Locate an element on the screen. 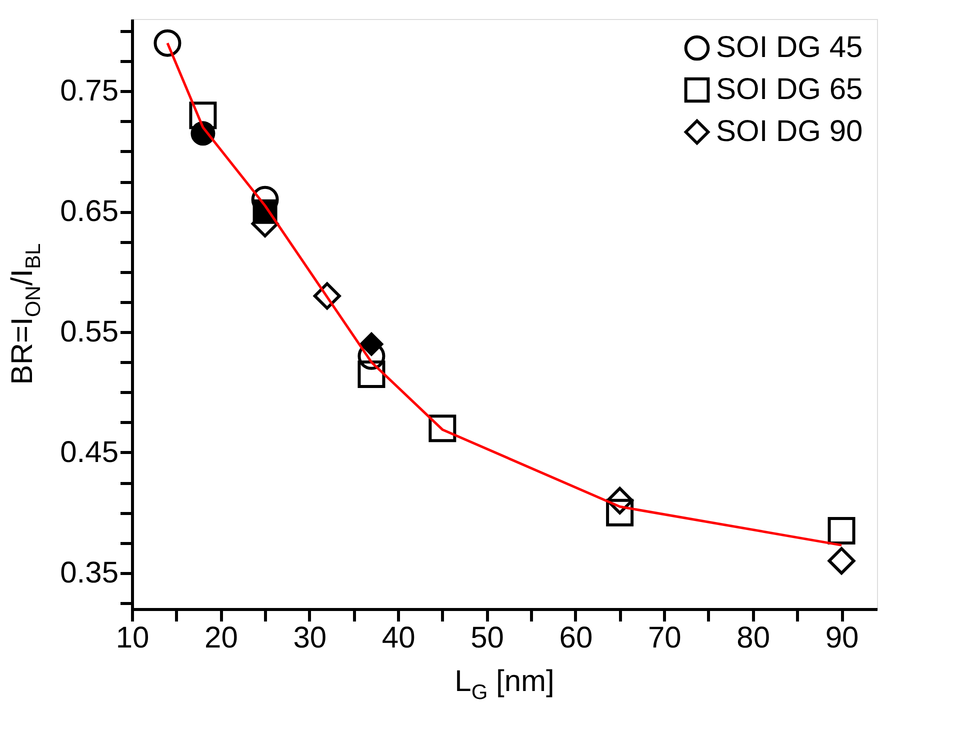  x-tick-label: 70 is located at coordinates (665, 638).